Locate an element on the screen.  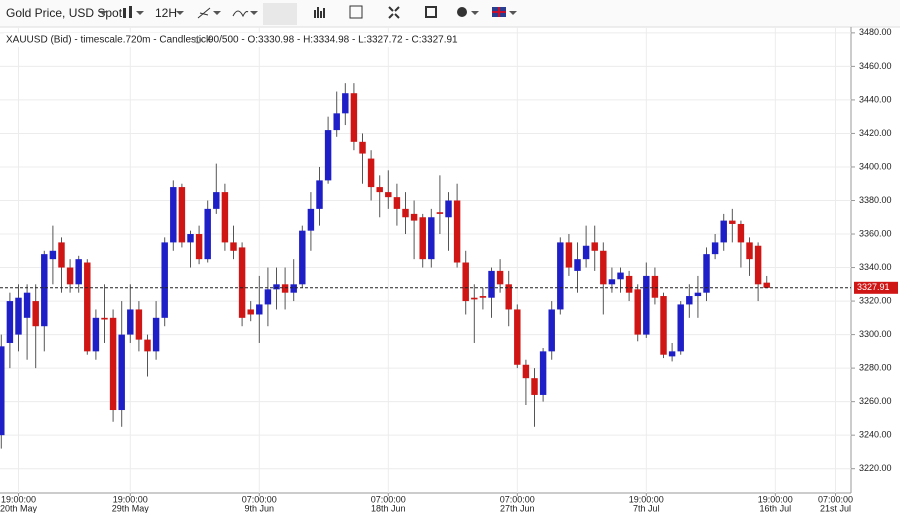
y-tick-label: 3420.00 is located at coordinates (875, 133).